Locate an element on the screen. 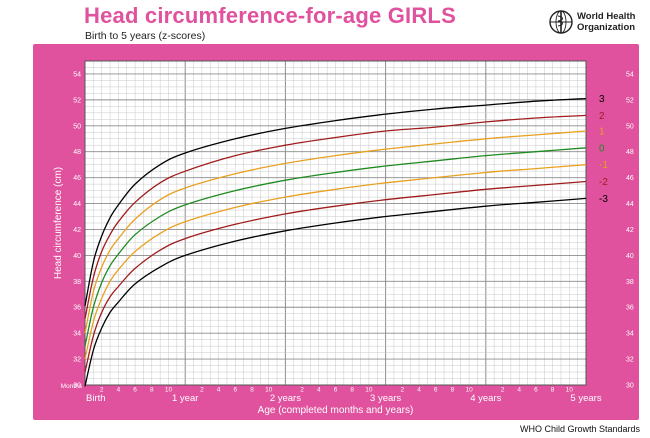  curve-label-1: 1 is located at coordinates (602, 131).